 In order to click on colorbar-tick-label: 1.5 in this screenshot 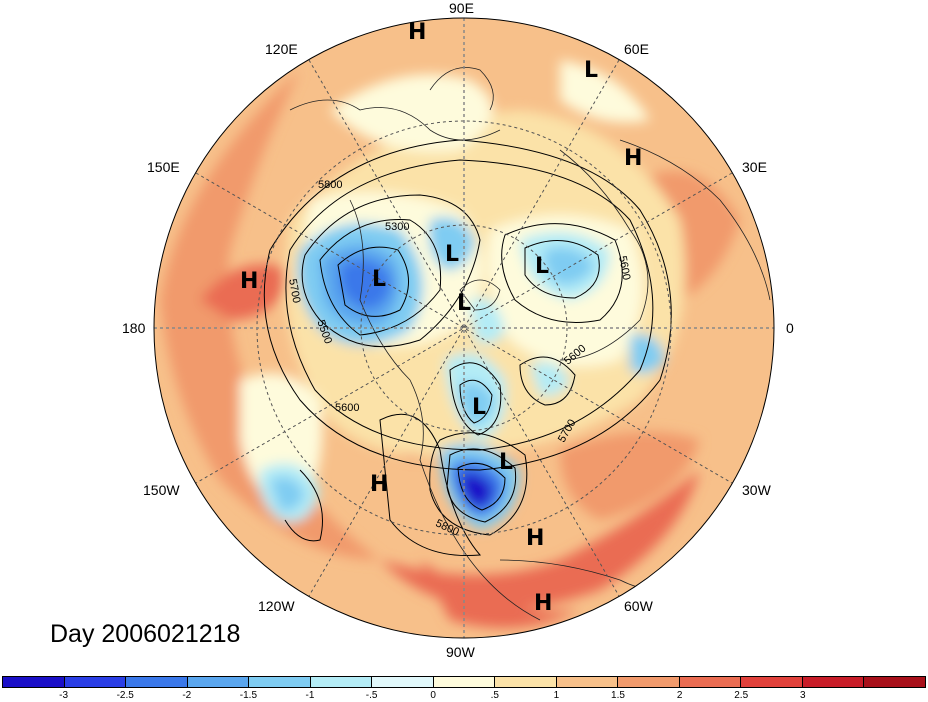, I will do `click(618, 695)`.